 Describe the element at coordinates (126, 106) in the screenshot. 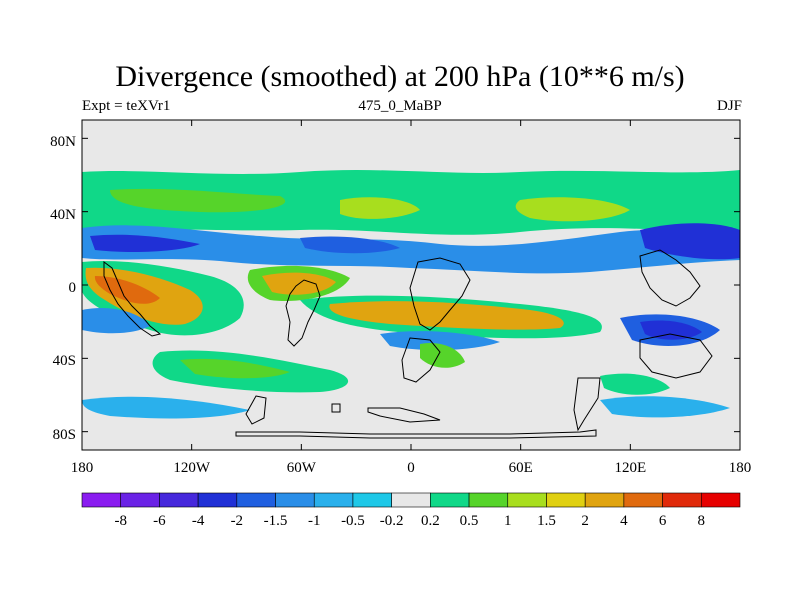

I see `experiment-label: Expt = teXVr1` at that location.